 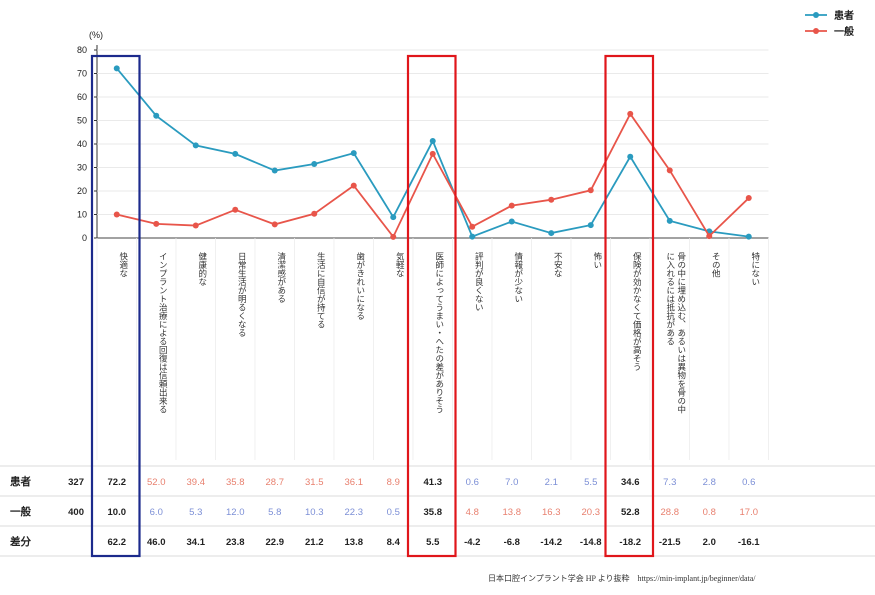 What do you see at coordinates (235, 542) in the screenshot?
I see `table-cell: 23.8` at bounding box center [235, 542].